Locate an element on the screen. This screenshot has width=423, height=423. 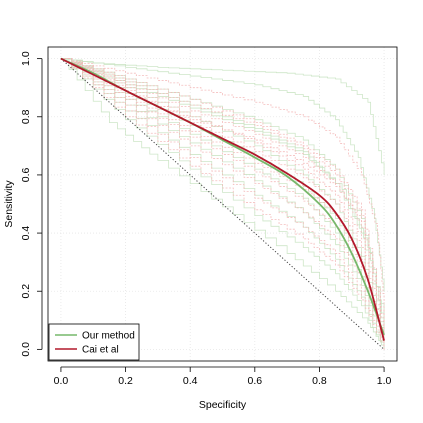
x-tick-label: 0.0 is located at coordinates (61, 381).